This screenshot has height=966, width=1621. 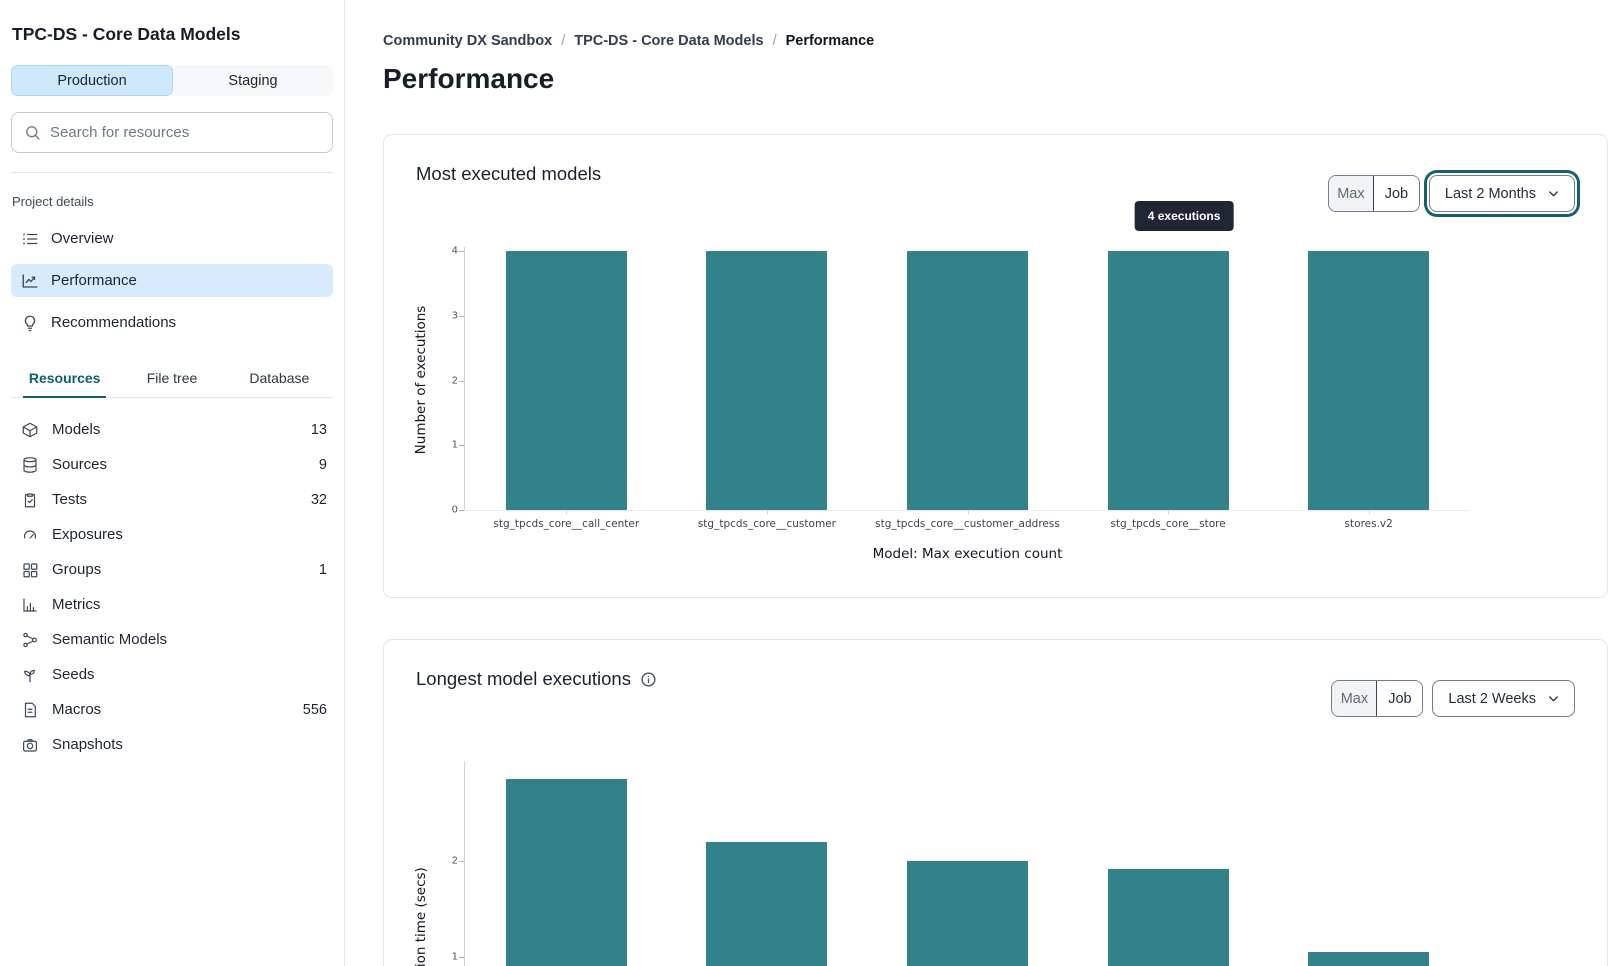 What do you see at coordinates (92, 80) in the screenshot?
I see `env-tab-production: Production` at bounding box center [92, 80].